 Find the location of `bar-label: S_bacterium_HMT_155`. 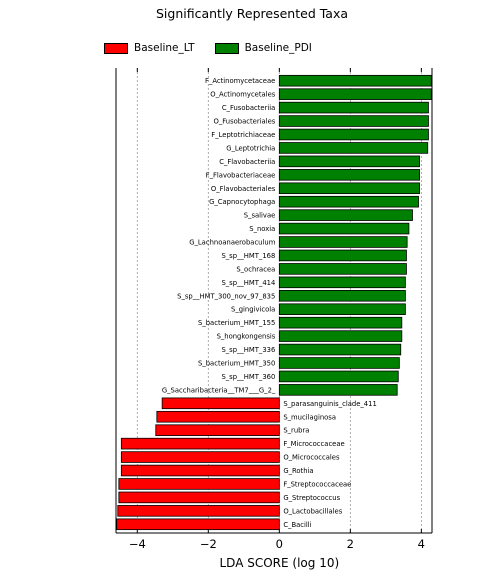

bar-label: S_bacterium_HMT_155 is located at coordinates (236, 323).